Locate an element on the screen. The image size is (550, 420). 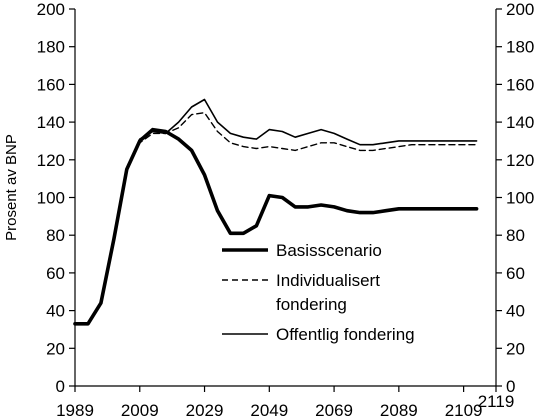
x-tick-label: 2069 is located at coordinates (334, 410).